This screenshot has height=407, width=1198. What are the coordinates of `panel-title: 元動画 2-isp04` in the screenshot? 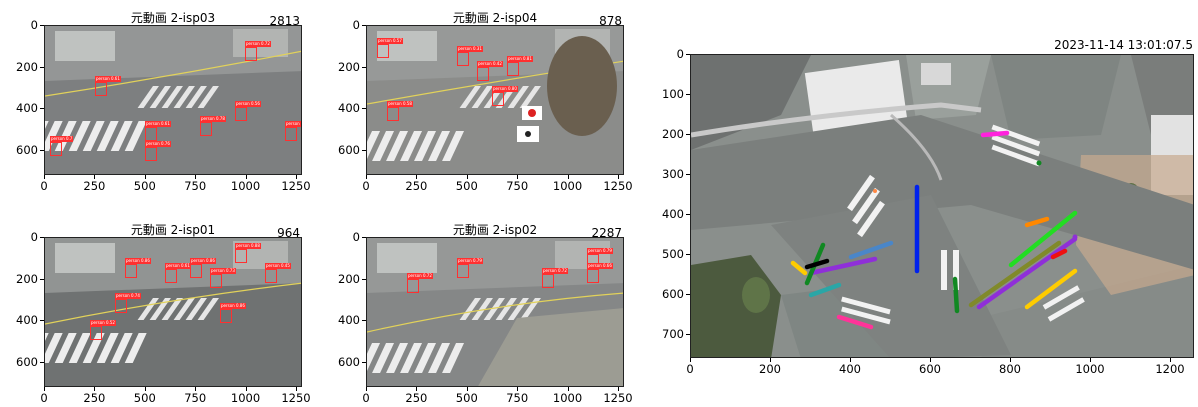 It's located at (495, 18).